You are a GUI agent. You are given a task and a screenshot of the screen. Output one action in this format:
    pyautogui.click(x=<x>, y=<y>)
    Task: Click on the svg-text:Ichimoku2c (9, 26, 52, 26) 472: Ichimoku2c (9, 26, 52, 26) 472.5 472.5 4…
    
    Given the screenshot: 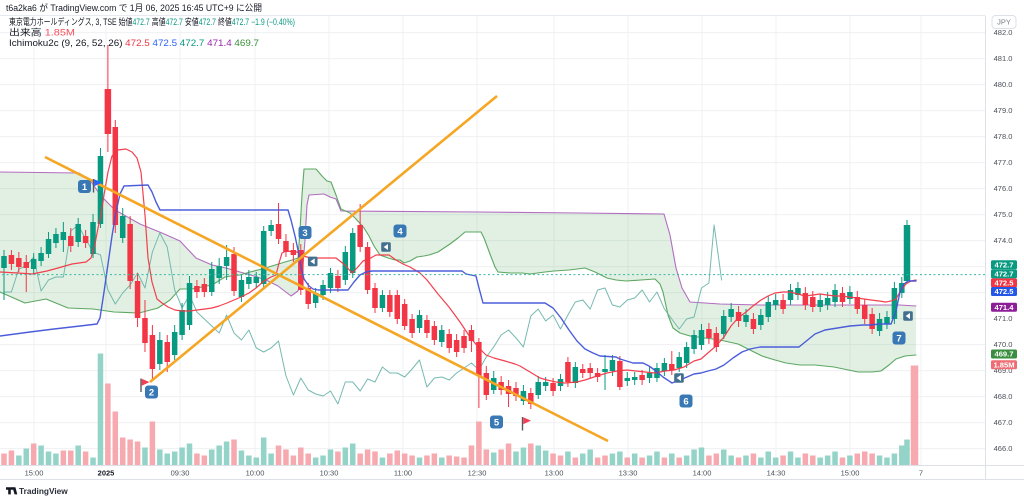 What is the action you would take?
    pyautogui.click(x=134, y=43)
    